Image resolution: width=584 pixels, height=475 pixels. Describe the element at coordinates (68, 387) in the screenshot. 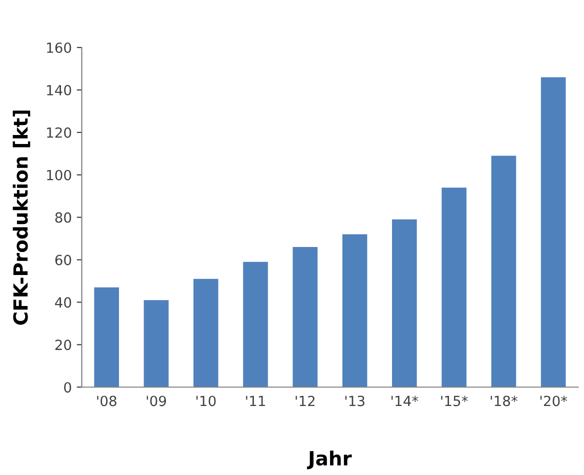

I see `y-tick-label: 0` at that location.